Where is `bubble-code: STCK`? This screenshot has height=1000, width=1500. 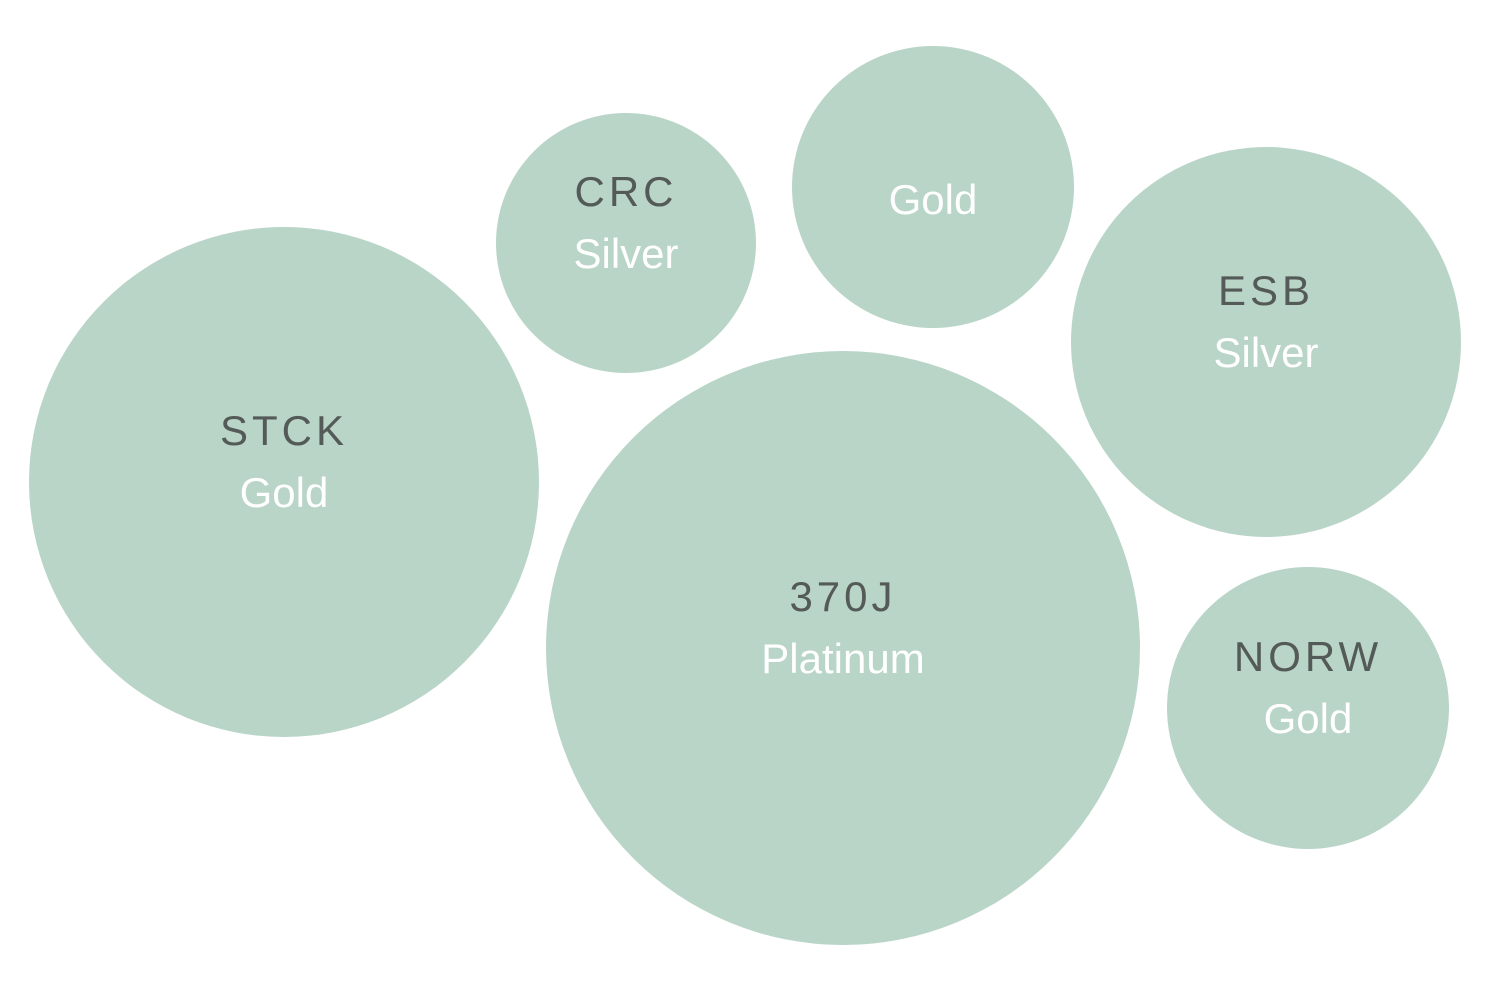 bubble-code: STCK is located at coordinates (284, 430).